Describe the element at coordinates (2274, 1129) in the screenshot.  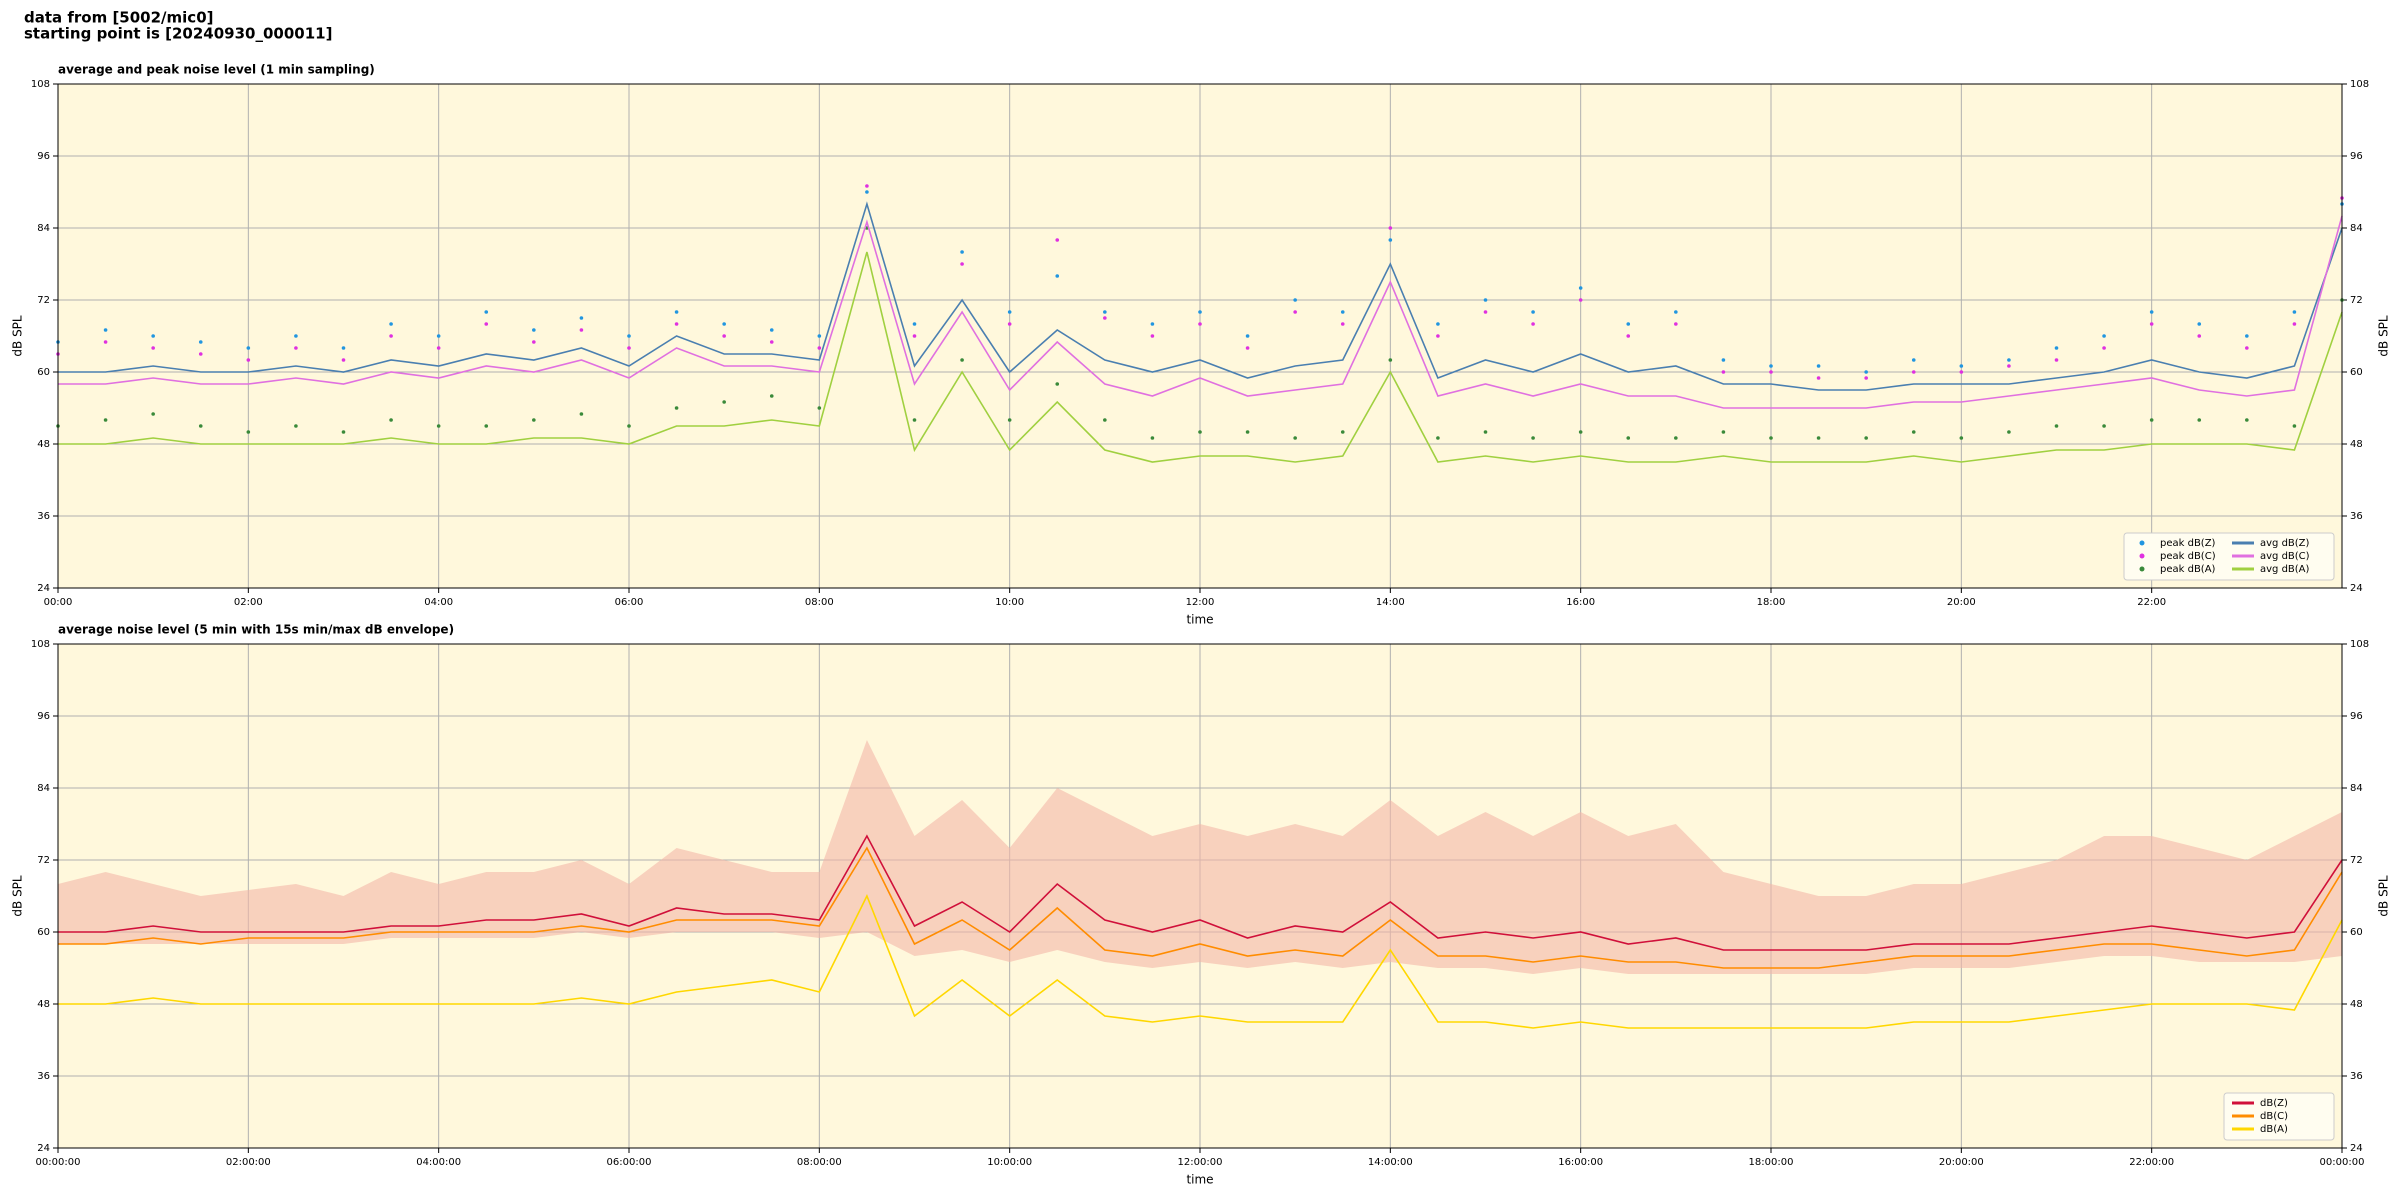
I see `legend-label: dB(A)` at that location.